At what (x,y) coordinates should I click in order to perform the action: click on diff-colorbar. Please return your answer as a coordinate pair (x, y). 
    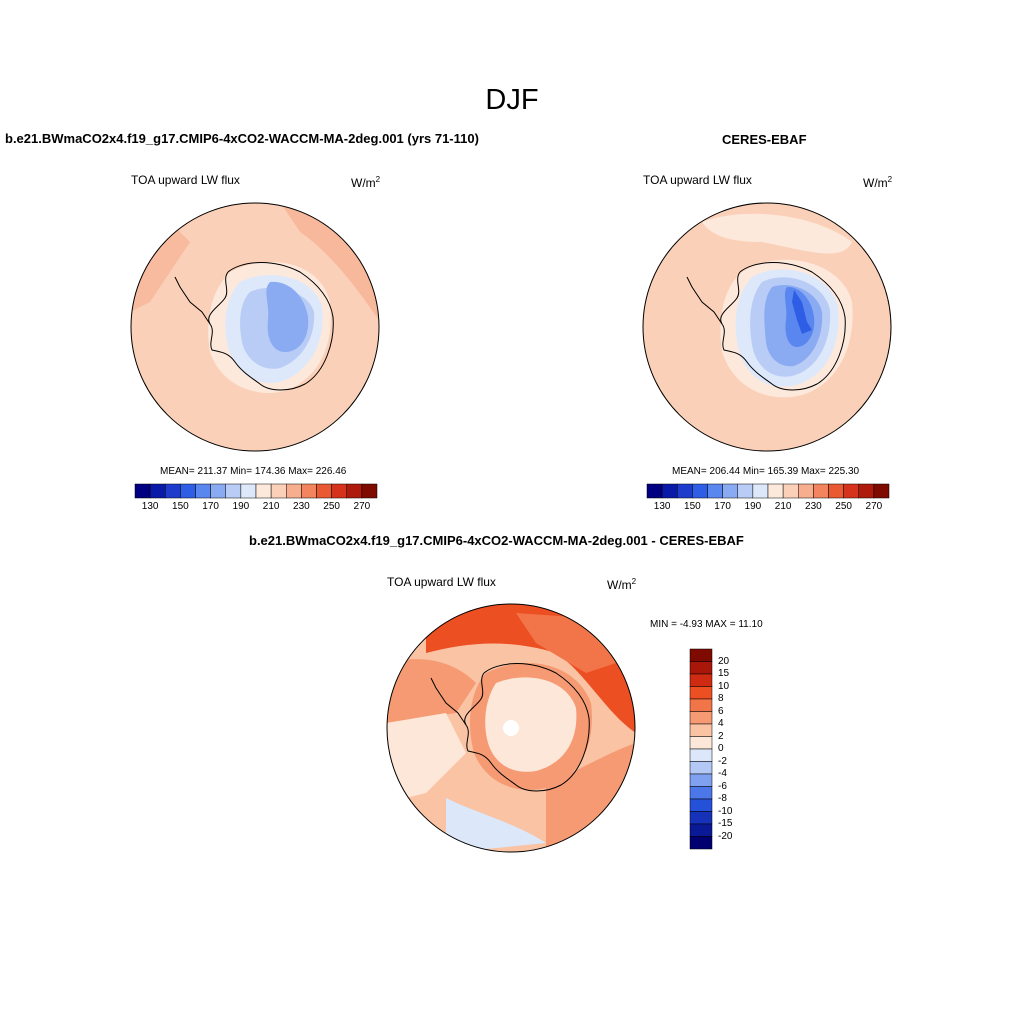
    Looking at the image, I should click on (701, 749).